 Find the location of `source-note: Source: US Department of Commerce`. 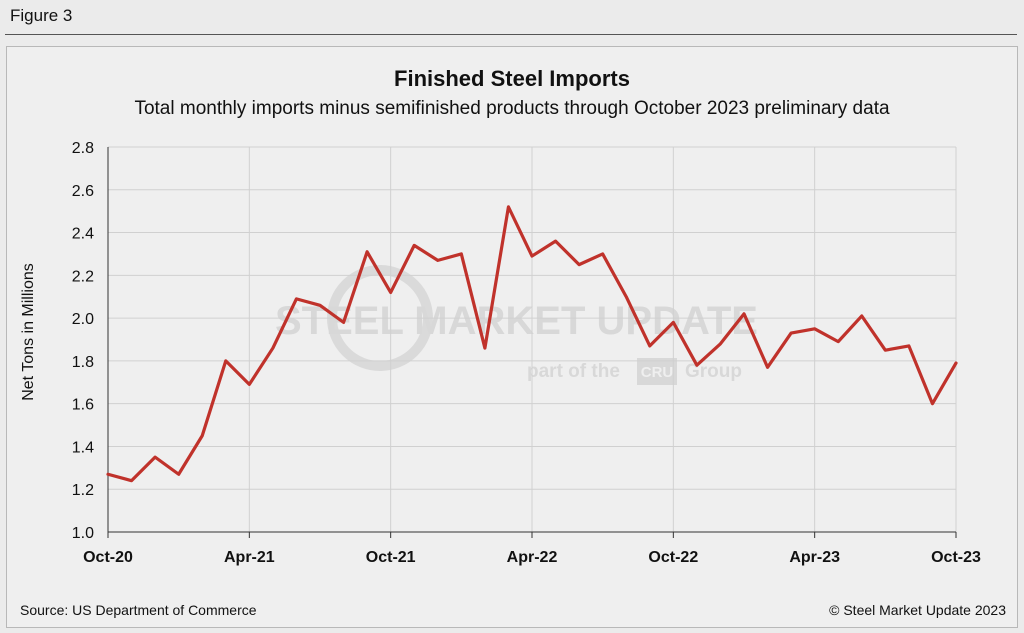

source-note: Source: US Department of Commerce is located at coordinates (138, 610).